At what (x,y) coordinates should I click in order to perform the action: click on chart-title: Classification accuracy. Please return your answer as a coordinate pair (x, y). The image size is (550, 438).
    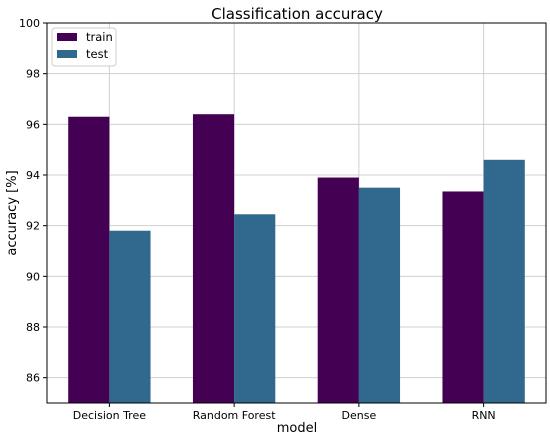
    Looking at the image, I should click on (297, 14).